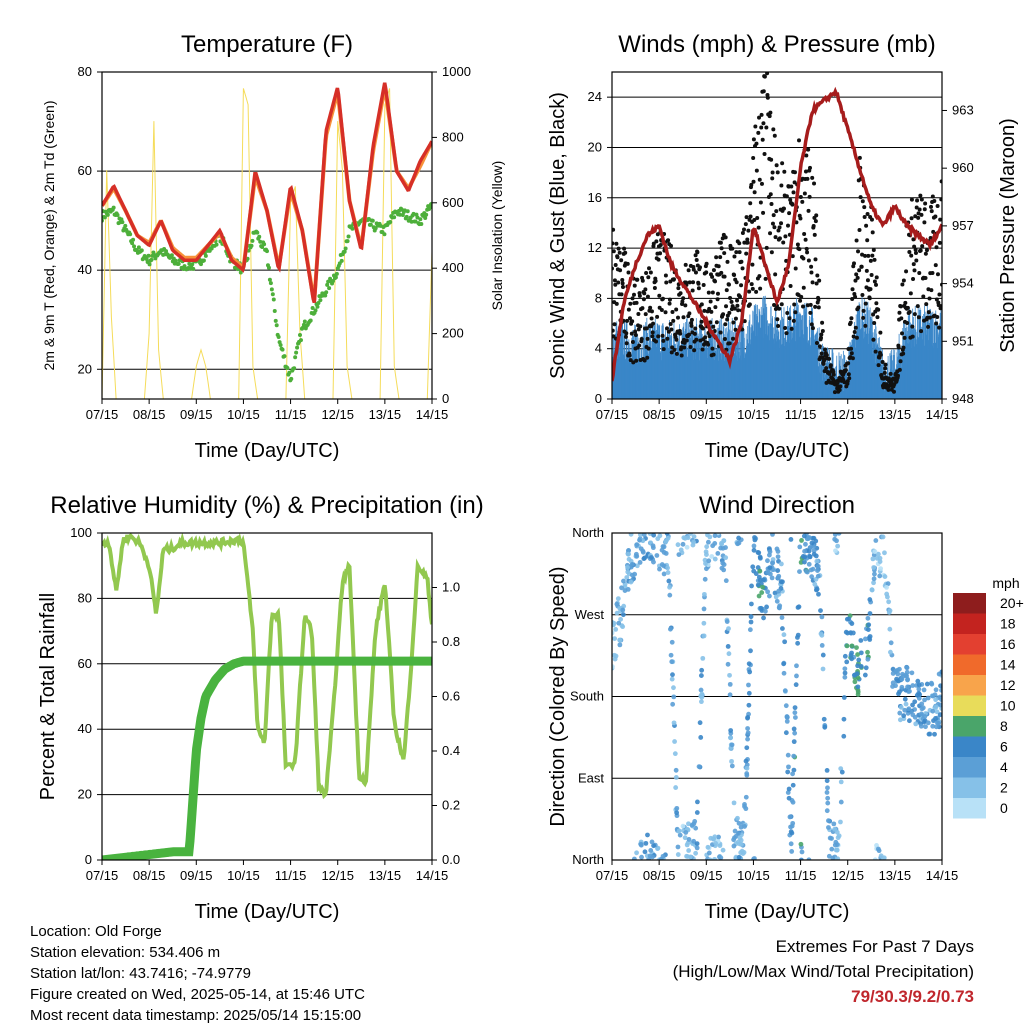  What do you see at coordinates (85, 728) in the screenshot?
I see `y-tick-label: 40` at bounding box center [85, 728].